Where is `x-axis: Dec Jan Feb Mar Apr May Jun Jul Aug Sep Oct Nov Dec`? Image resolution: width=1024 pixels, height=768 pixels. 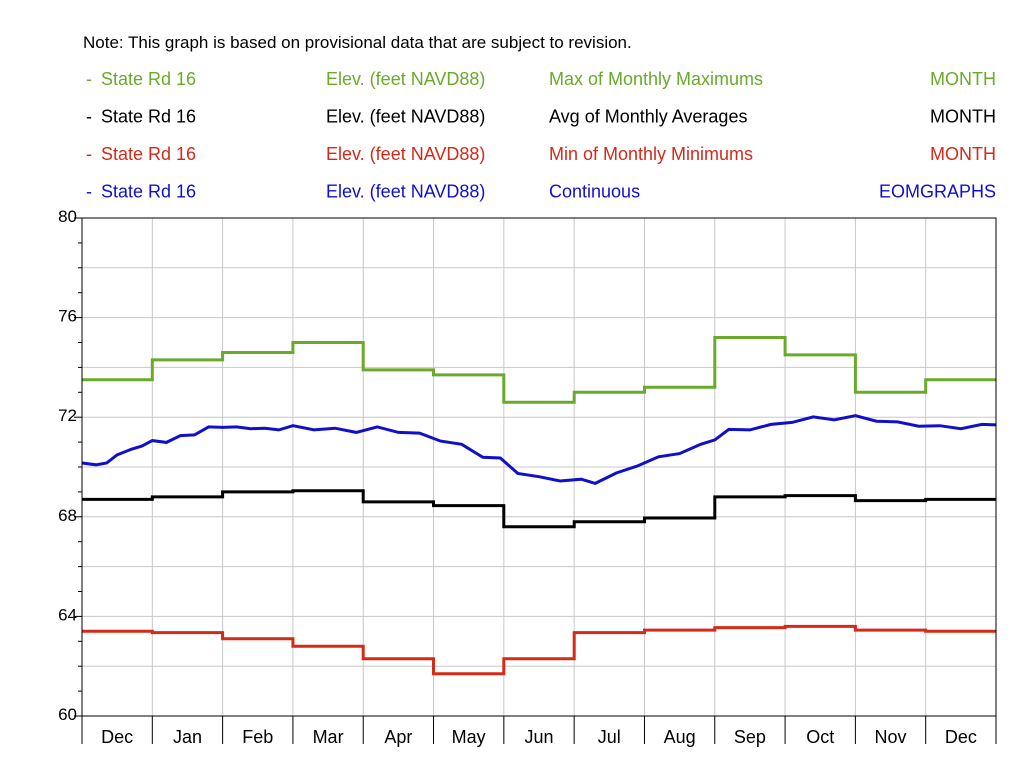 x-axis: Dec Jan Feb Mar Apr May Jun Jul Aug Sep Oct Nov Dec is located at coordinates (539, 731).